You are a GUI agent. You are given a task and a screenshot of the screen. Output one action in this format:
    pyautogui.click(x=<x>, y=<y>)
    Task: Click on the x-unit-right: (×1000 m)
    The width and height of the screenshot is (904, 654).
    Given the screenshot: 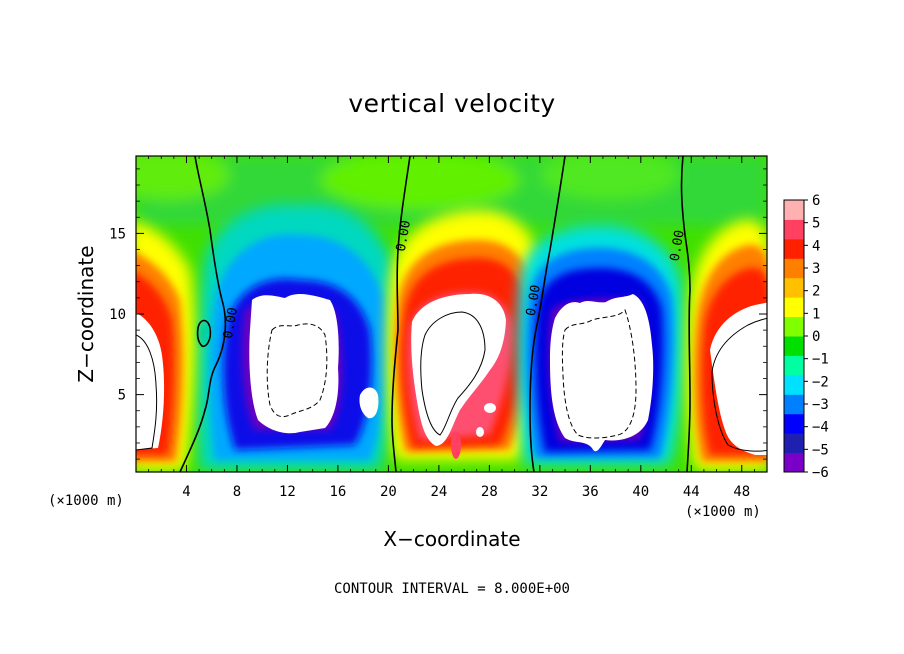 What is the action you would take?
    pyautogui.click(x=723, y=512)
    